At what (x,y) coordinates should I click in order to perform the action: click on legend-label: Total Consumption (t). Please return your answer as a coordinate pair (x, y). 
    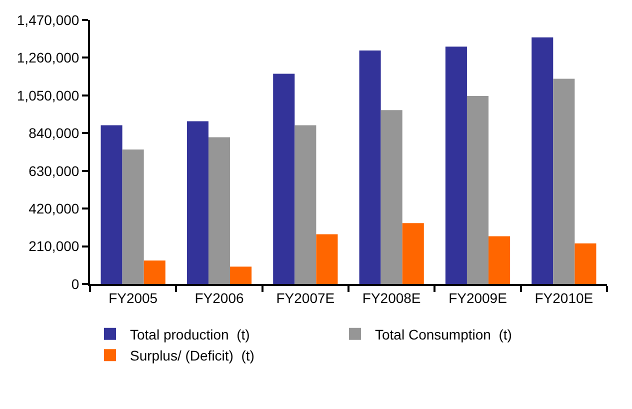
    Looking at the image, I should click on (443, 334).